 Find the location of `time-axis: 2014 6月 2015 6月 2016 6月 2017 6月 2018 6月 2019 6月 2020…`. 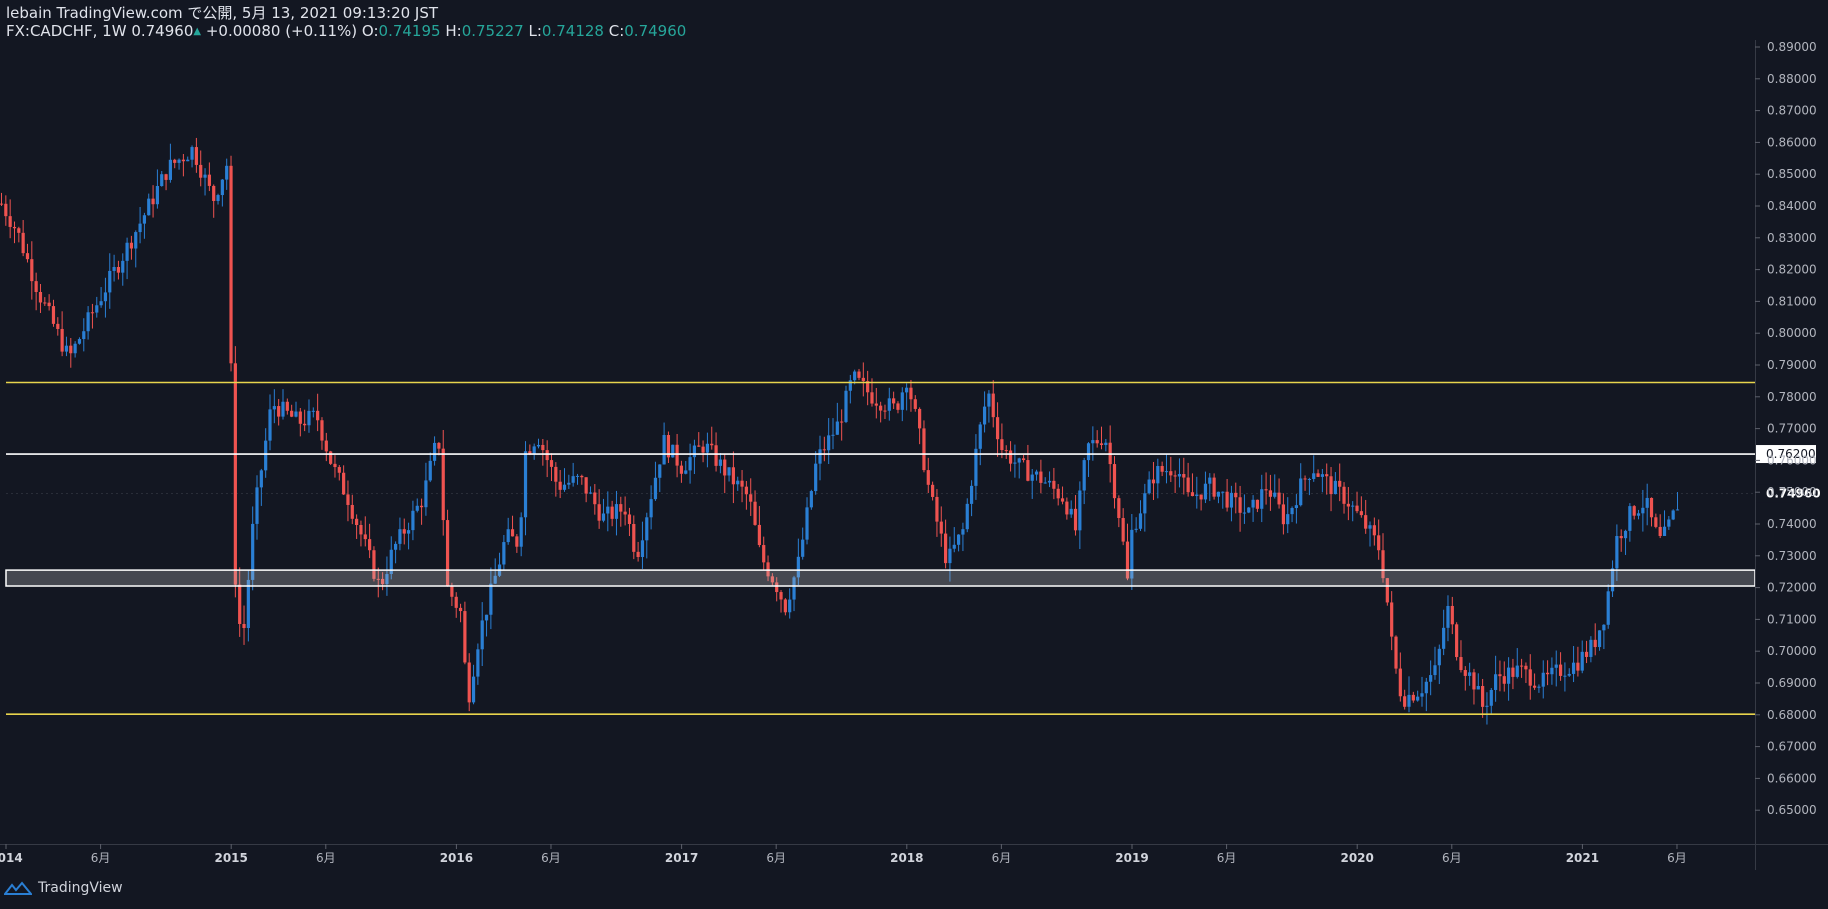

time-axis: 2014 6月 2015 6月 2016 6月 2017 6月 2018 6月 2019 6月 2020… is located at coordinates (843, 854).